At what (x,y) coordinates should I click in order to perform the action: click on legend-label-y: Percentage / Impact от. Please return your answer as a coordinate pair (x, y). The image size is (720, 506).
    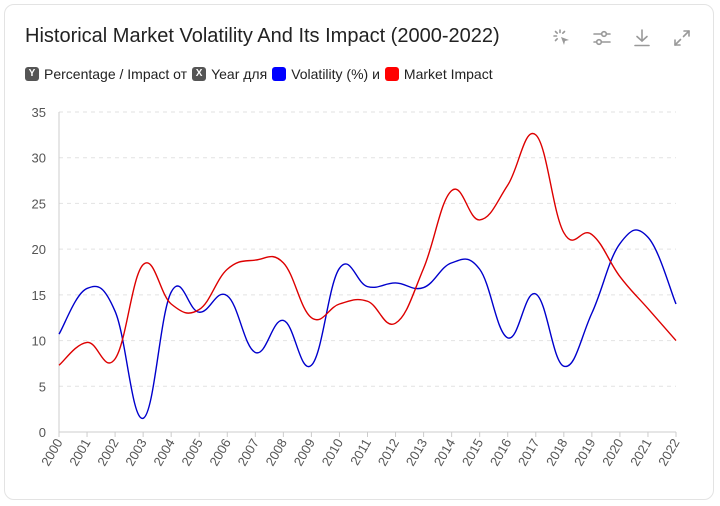
    Looking at the image, I should click on (116, 74).